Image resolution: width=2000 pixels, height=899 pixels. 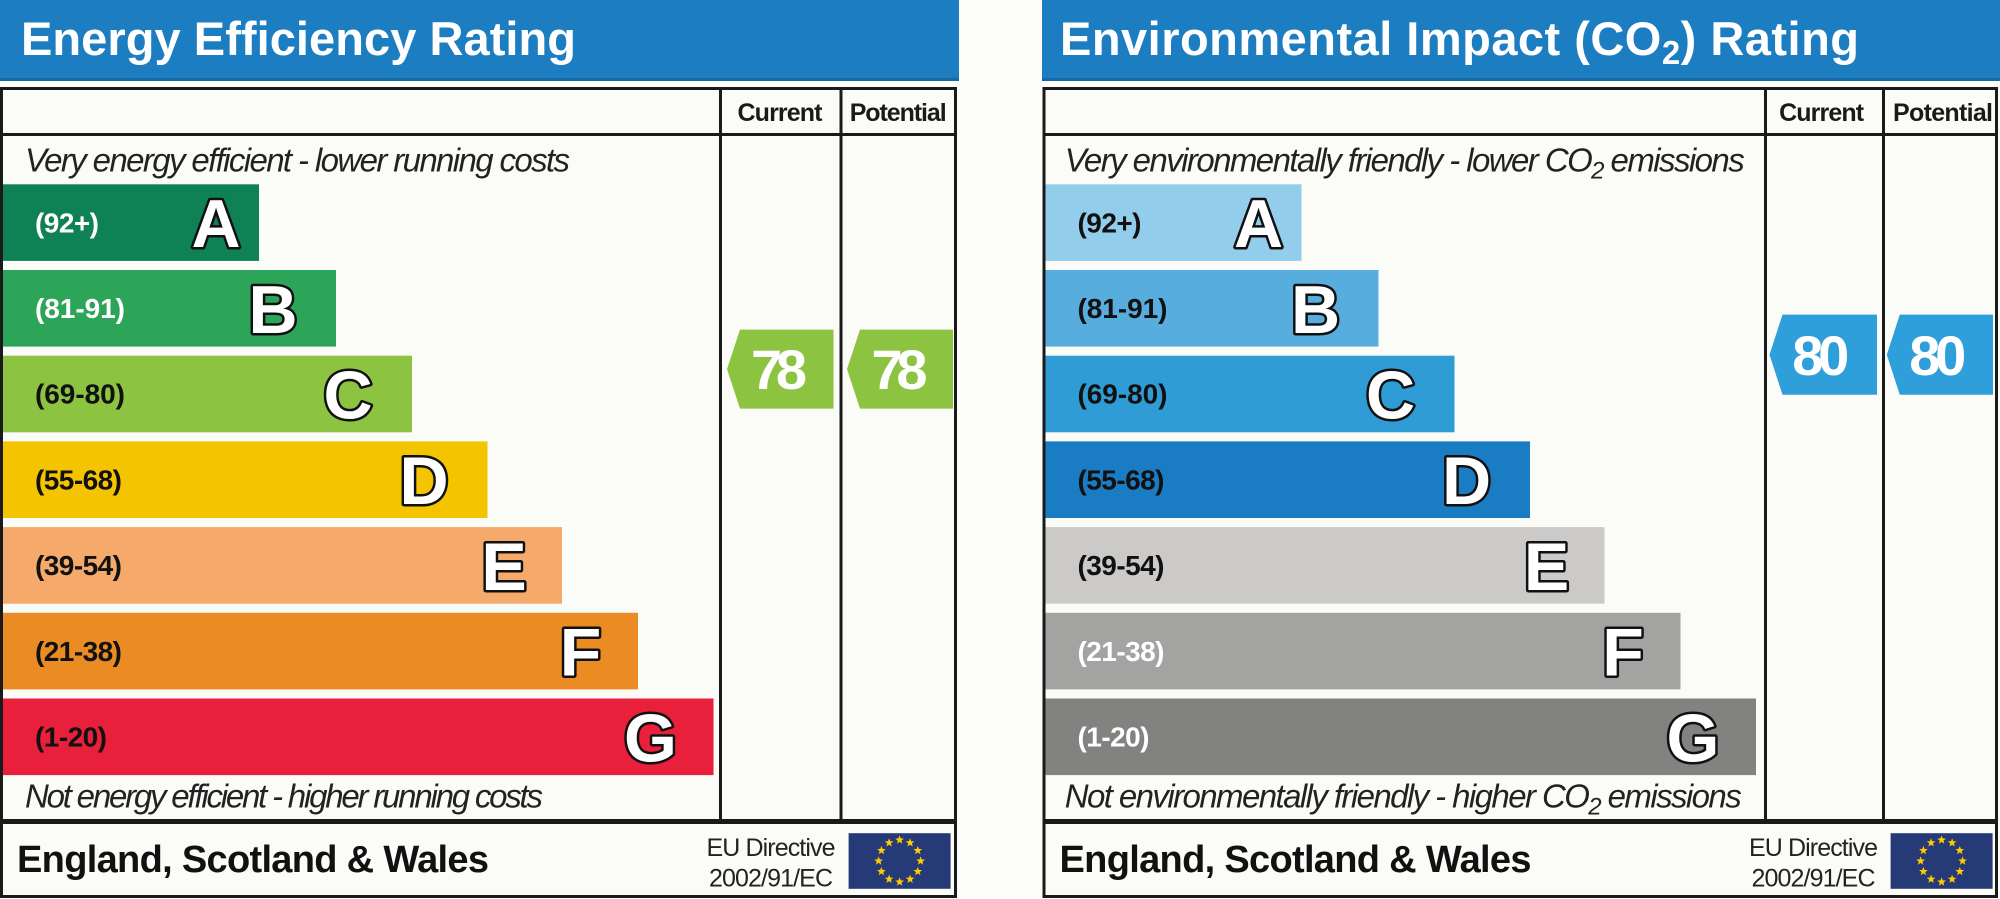 I want to click on svg-text: Energy Efficiency Rating, so click(x=298, y=38).